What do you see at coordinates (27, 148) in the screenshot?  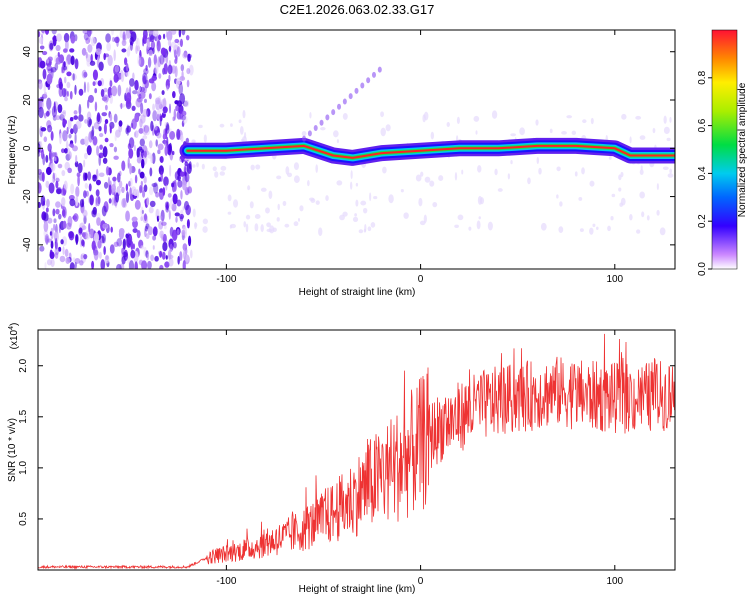 I see `y-tick-label: 0` at bounding box center [27, 148].